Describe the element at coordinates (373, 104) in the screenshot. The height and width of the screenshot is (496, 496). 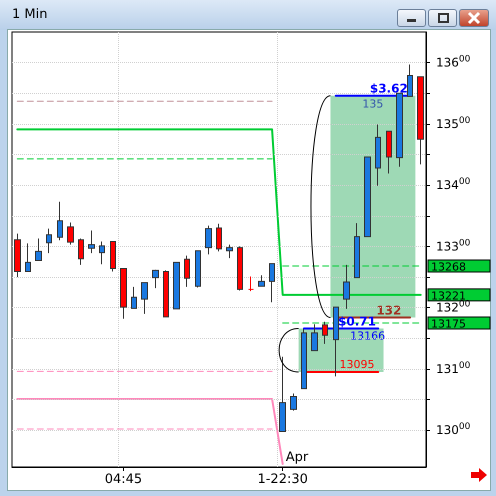
I see `annotation: 135` at that location.